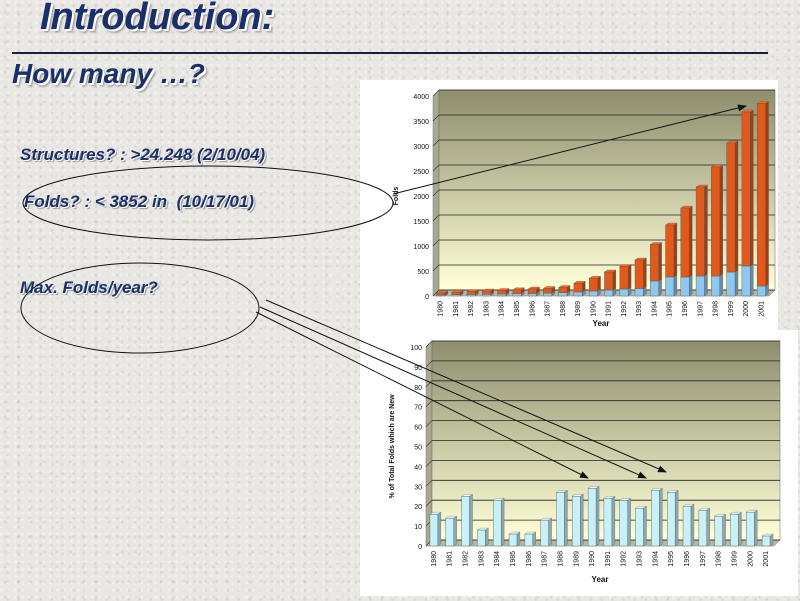 The image size is (800, 601). I want to click on newfolds-x-tick-label: 1998, so click(719, 559).